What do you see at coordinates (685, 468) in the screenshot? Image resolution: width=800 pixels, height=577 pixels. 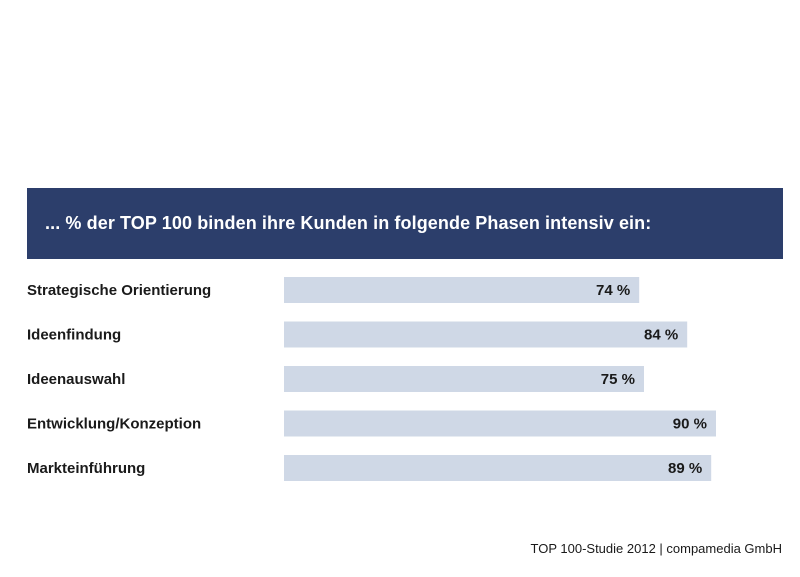 I see `data-label: 89 %` at bounding box center [685, 468].